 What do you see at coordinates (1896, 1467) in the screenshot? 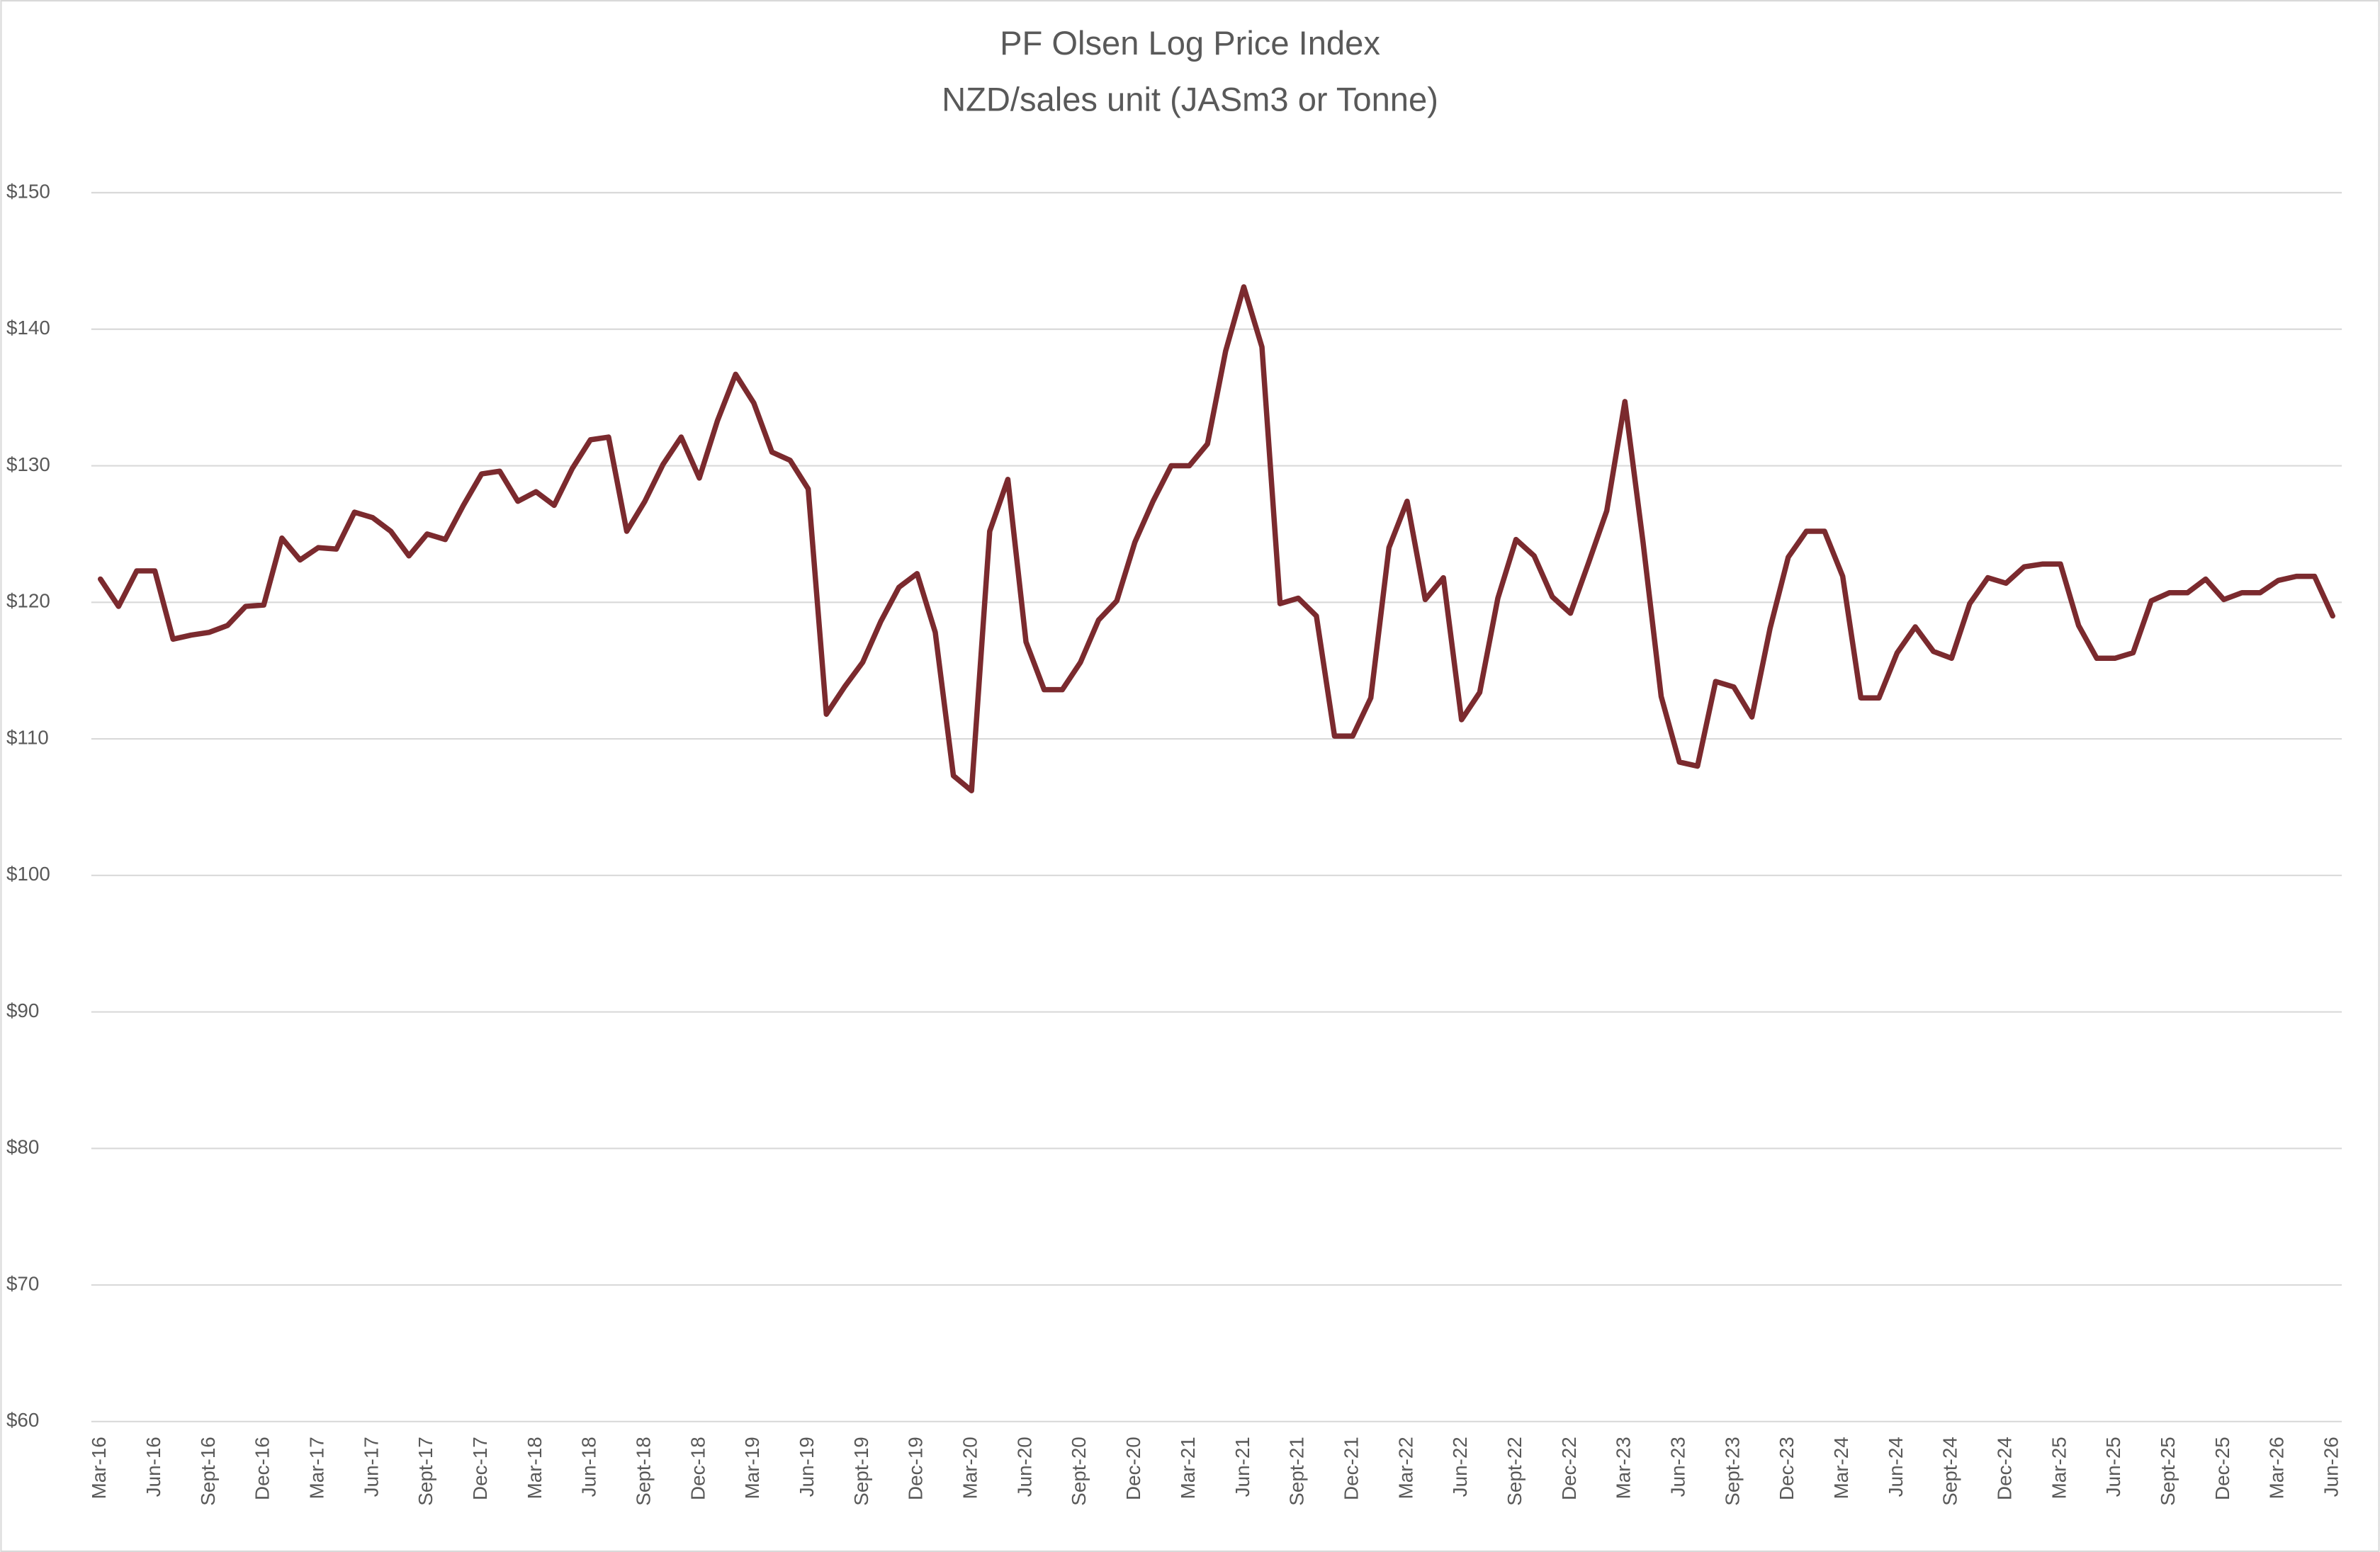
I see `x-tick-label: Jun-24` at bounding box center [1896, 1467].